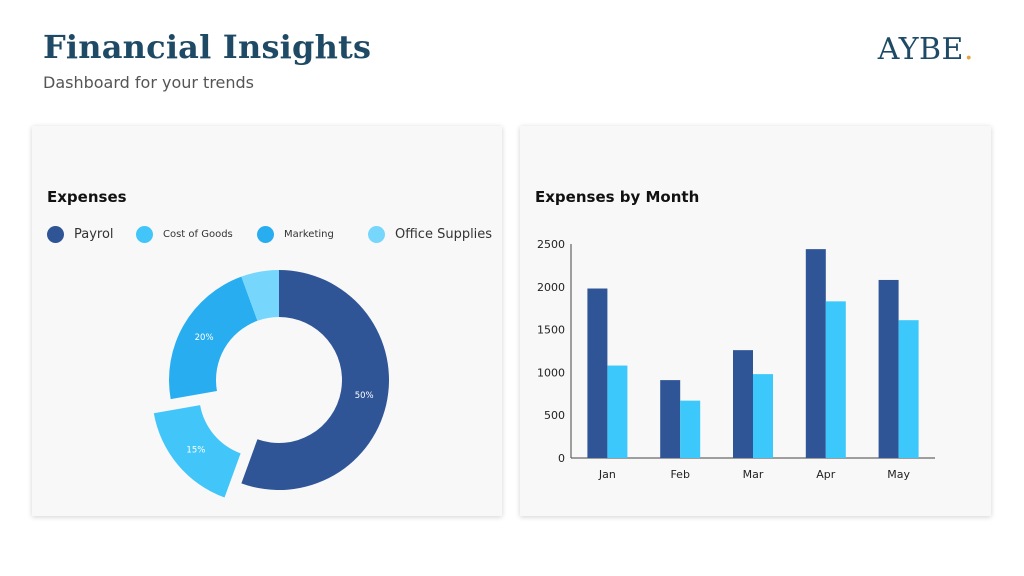 The width and height of the screenshot is (1024, 576). What do you see at coordinates (265, 234) in the screenshot?
I see `legend-swatch-marketing` at bounding box center [265, 234].